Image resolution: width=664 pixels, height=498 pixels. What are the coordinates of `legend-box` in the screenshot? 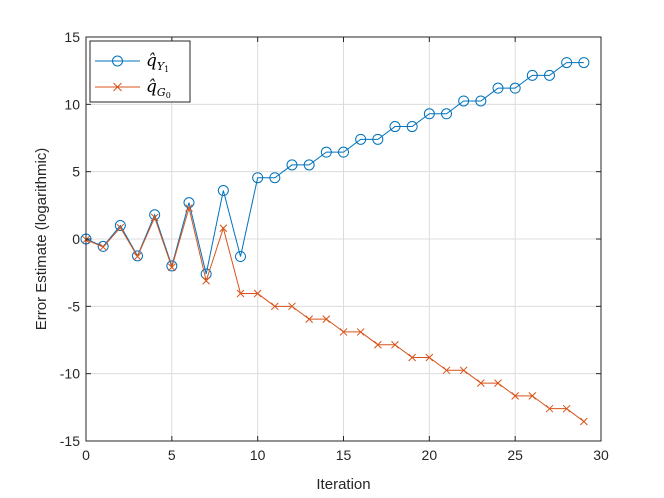 It's located at (140, 71).